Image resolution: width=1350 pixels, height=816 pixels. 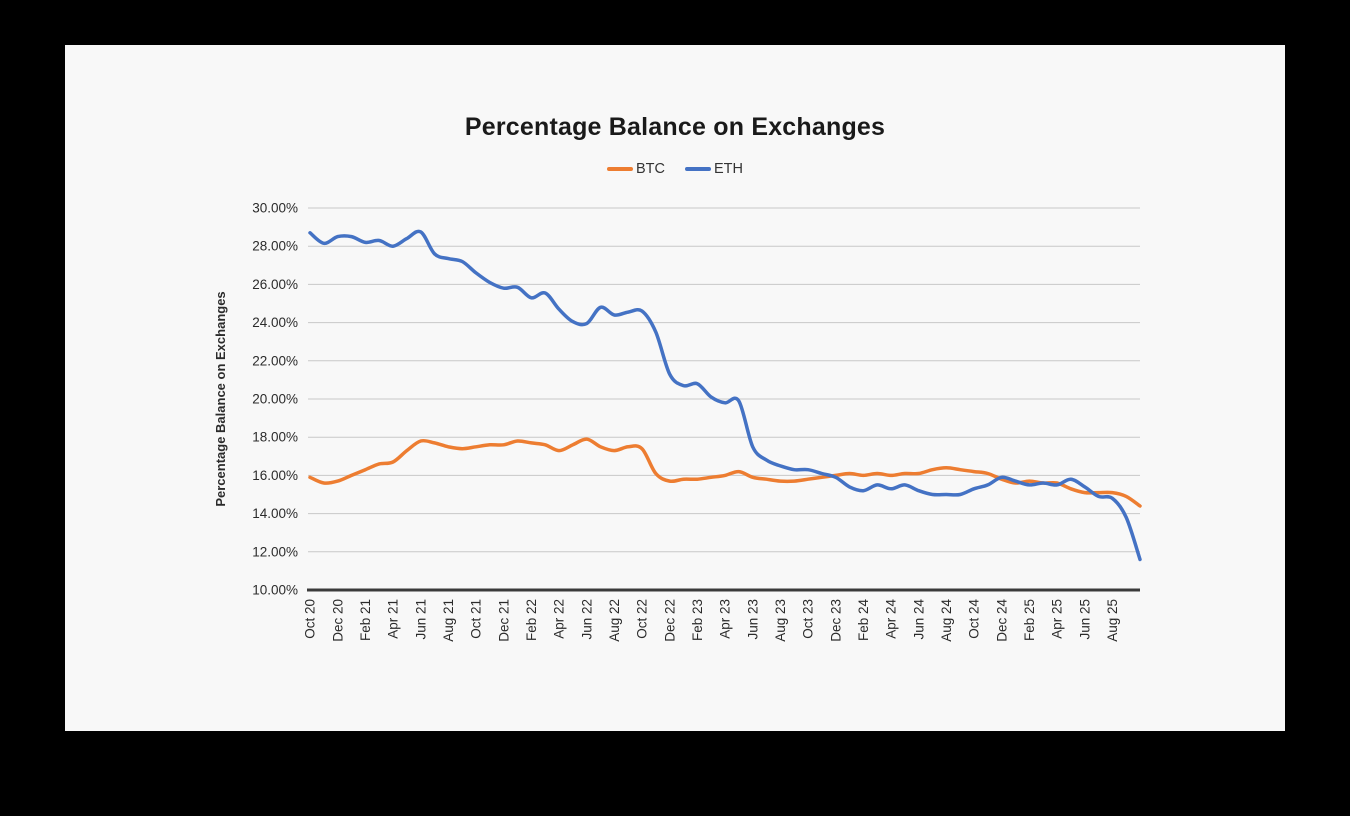 I want to click on x-tick-label: Aug 24, so click(x=946, y=620).